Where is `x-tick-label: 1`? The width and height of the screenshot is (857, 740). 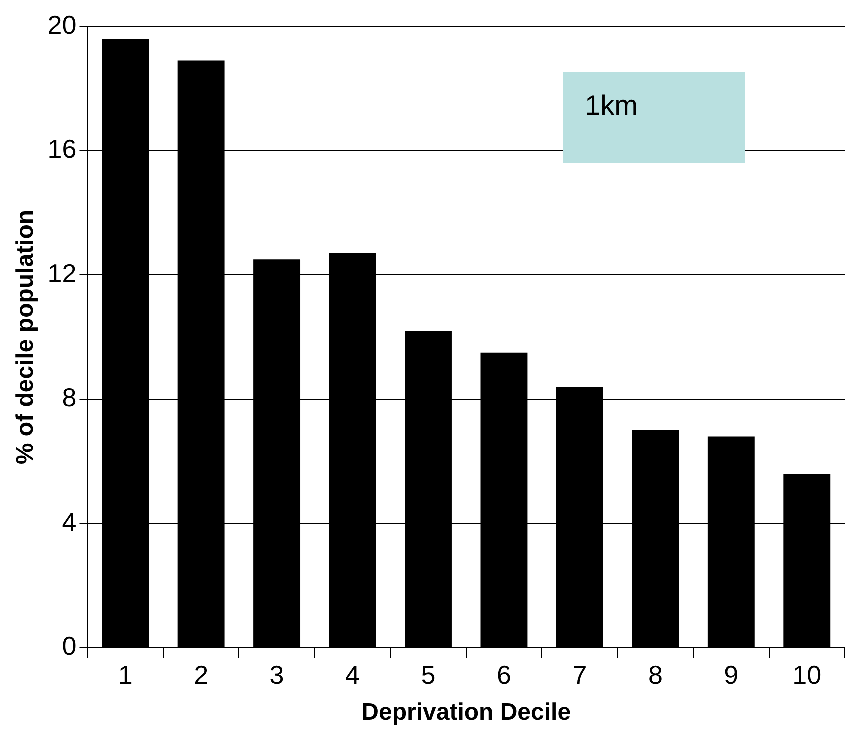
x-tick-label: 1 is located at coordinates (125, 675).